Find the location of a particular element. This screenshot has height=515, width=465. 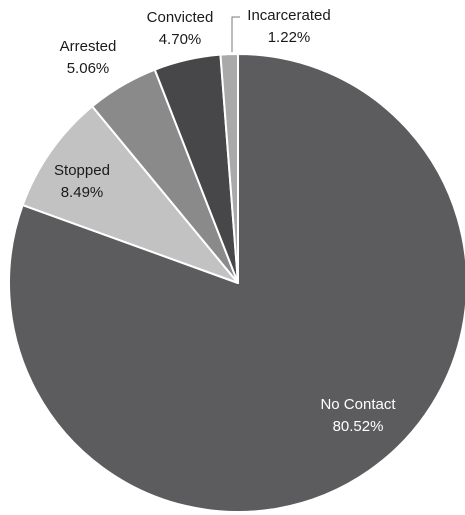

slice-label-arrested-value: 5.06% is located at coordinates (88, 68).